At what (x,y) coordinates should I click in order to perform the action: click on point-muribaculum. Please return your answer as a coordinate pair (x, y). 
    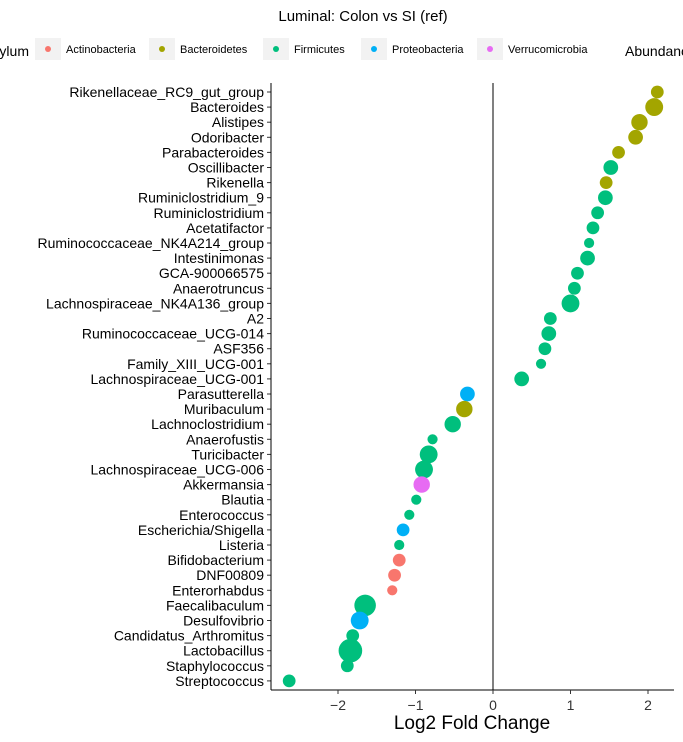
    Looking at the image, I should click on (464, 409).